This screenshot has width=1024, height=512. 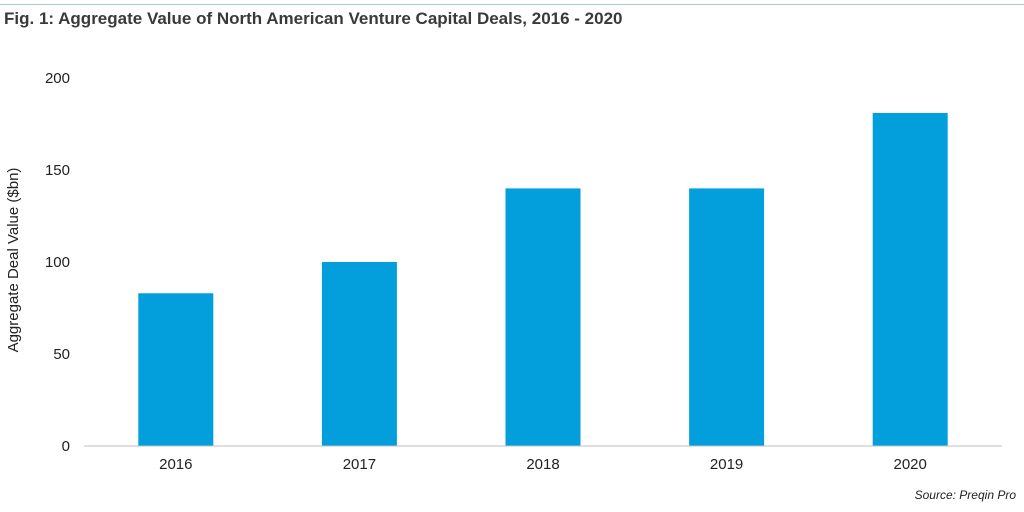 I want to click on bar-2019, so click(x=727, y=317).